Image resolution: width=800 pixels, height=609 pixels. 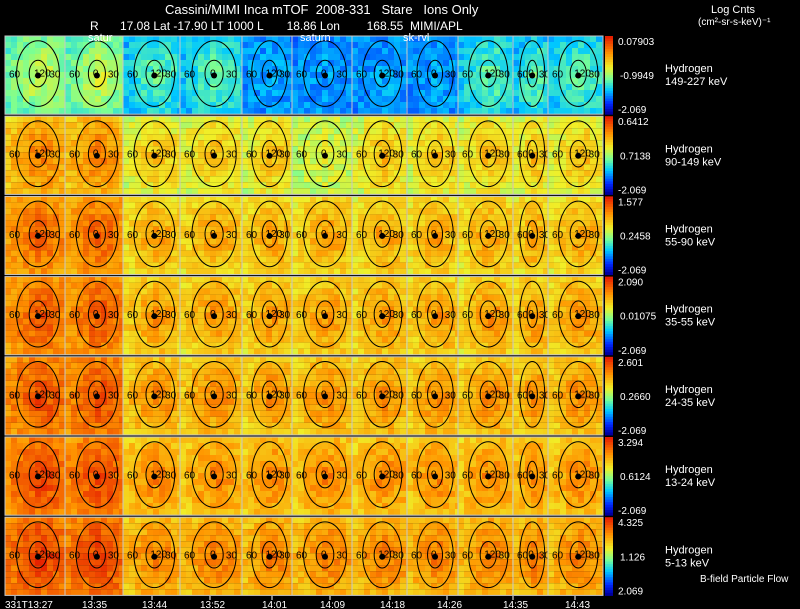 What do you see at coordinates (38, 234) in the screenshot?
I see `contour-inner` at bounding box center [38, 234].